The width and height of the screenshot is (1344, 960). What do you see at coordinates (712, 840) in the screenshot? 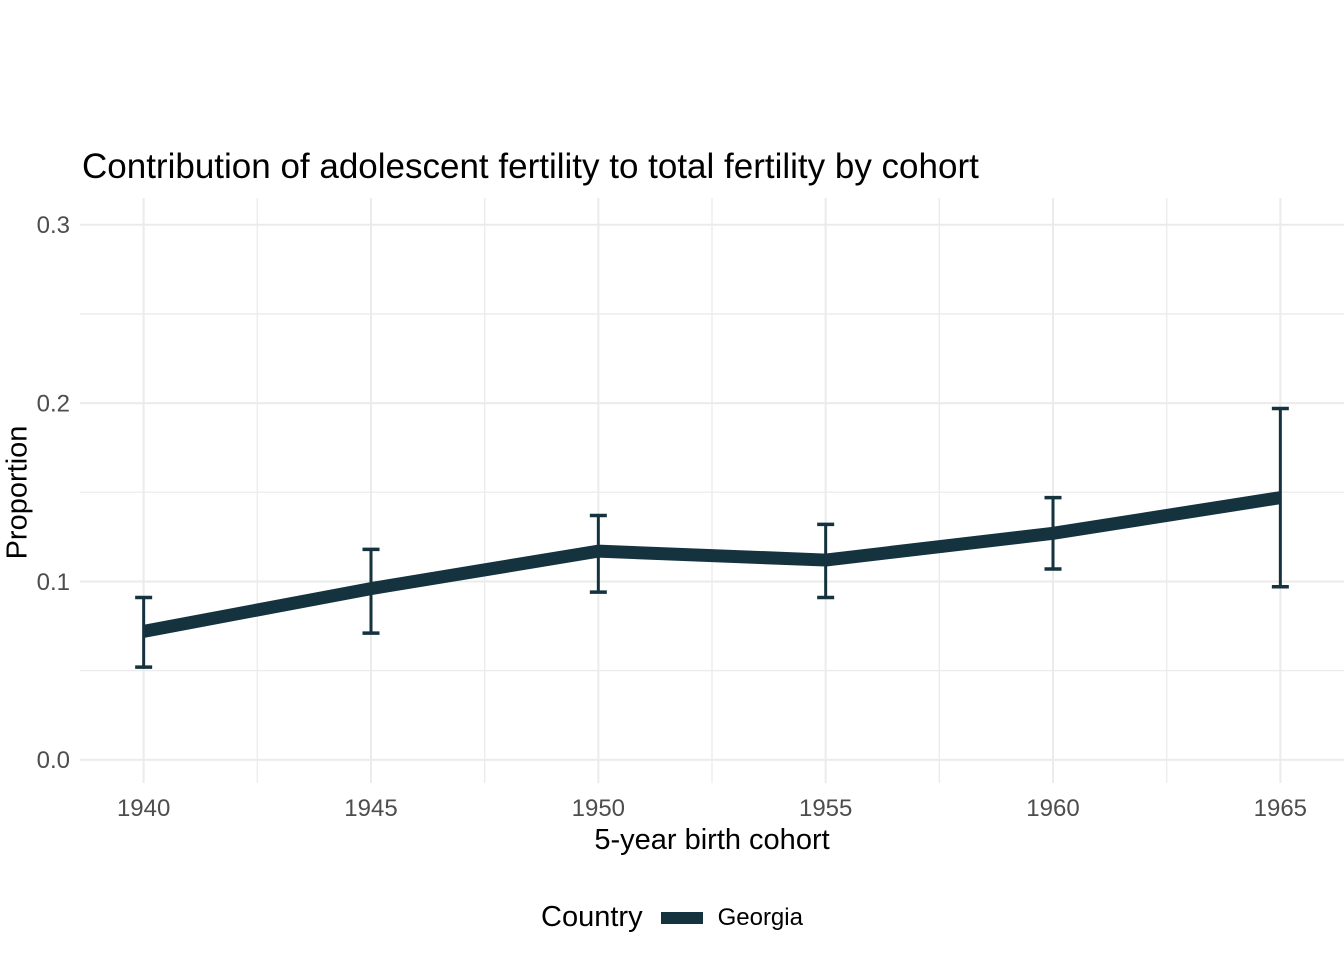
I see `x-axis-title: 5-year birth cohort` at bounding box center [712, 840].